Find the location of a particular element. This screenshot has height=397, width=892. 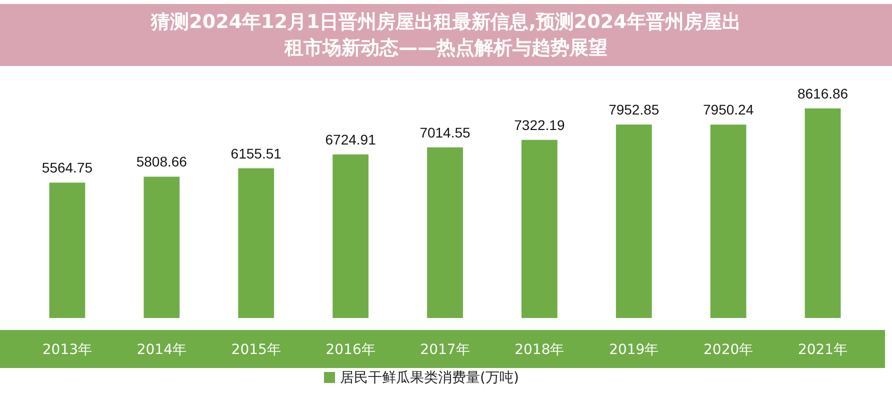

data-label: 8616.86 is located at coordinates (822, 93).